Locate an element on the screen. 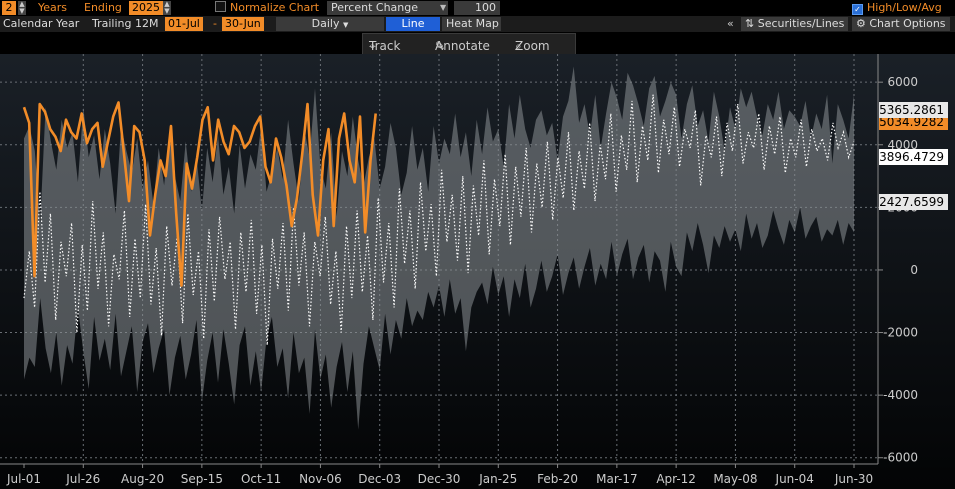  svg-text: 5365.2861 is located at coordinates (911, 110).